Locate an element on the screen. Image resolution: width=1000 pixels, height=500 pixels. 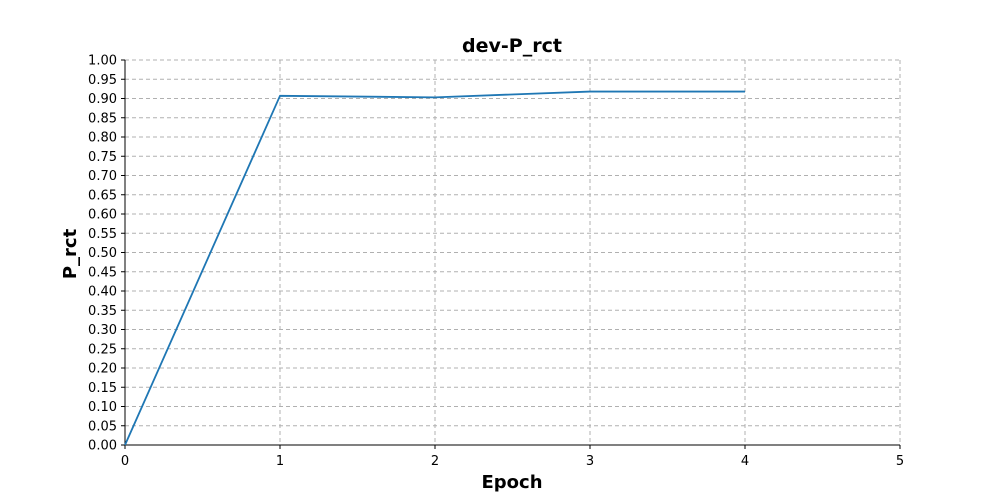
y-tick-label: 0.70 is located at coordinates (102, 176).